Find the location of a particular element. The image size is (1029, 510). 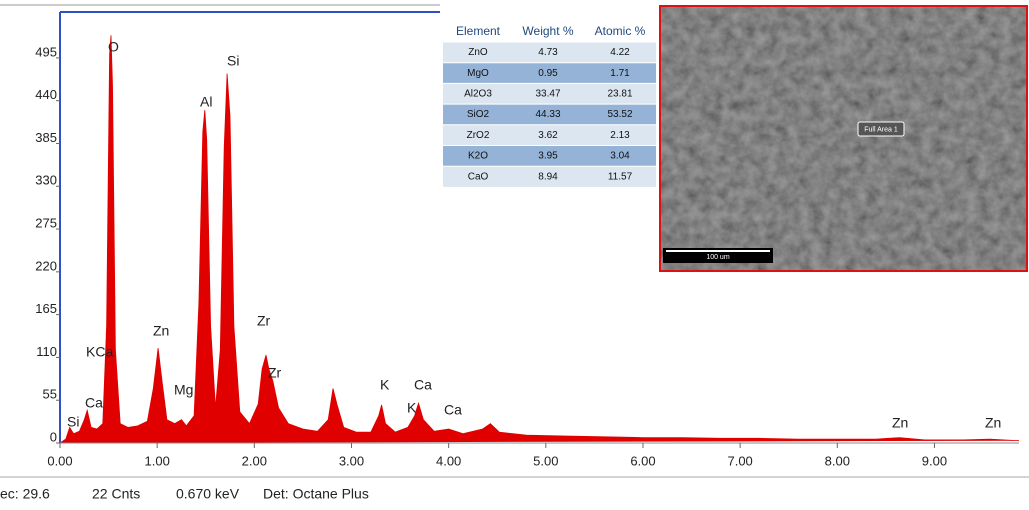

y-tick-label: 0 is located at coordinates (53, 436).